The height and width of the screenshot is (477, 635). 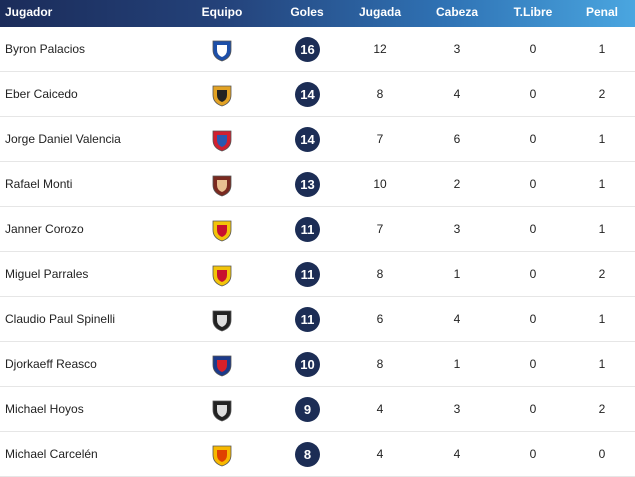 I want to click on table-row: Michael Carcelén 8 4 4 0 0, so click(x=317, y=454).